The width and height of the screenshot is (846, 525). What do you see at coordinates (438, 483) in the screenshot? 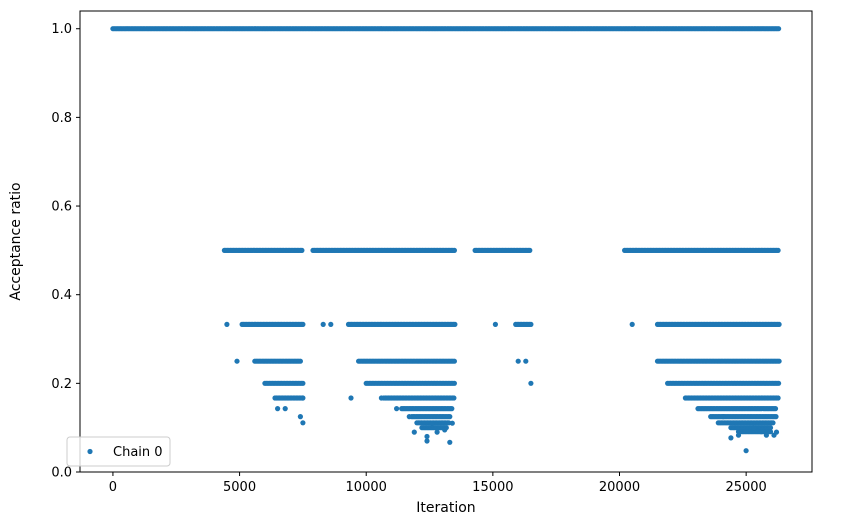
I see `x-axis-ticks: 0 5000 10000 15000 20000 25000` at bounding box center [438, 483].